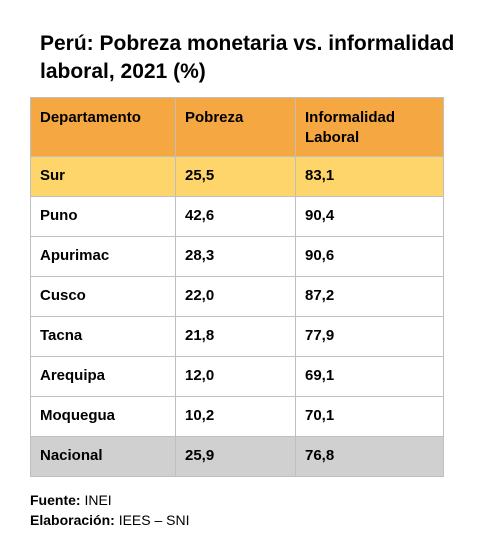 The image size is (481, 550). Describe the element at coordinates (369, 256) in the screenshot. I see `cell-informalidad: 90,6` at that location.